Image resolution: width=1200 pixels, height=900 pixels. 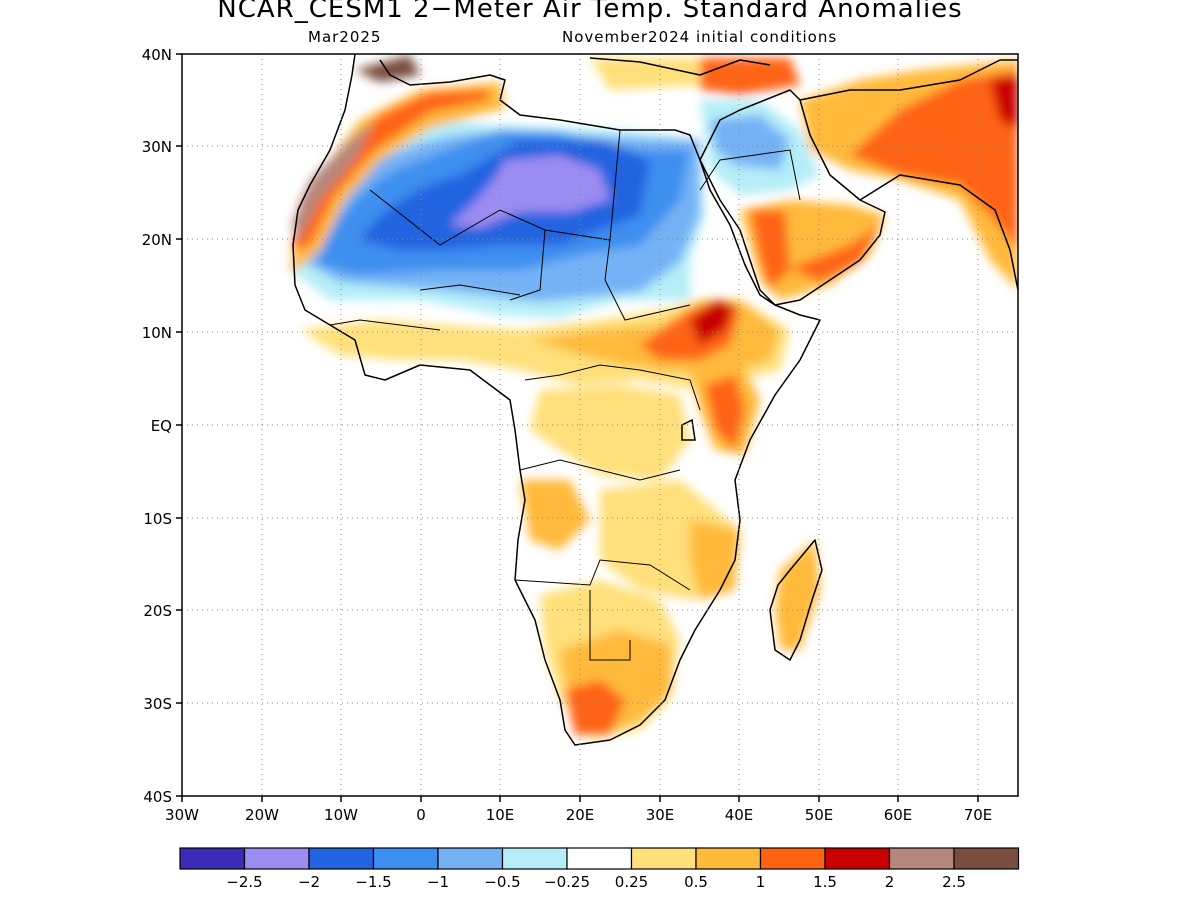 What do you see at coordinates (555, 515) in the screenshot?
I see `field-angola-warm` at bounding box center [555, 515].